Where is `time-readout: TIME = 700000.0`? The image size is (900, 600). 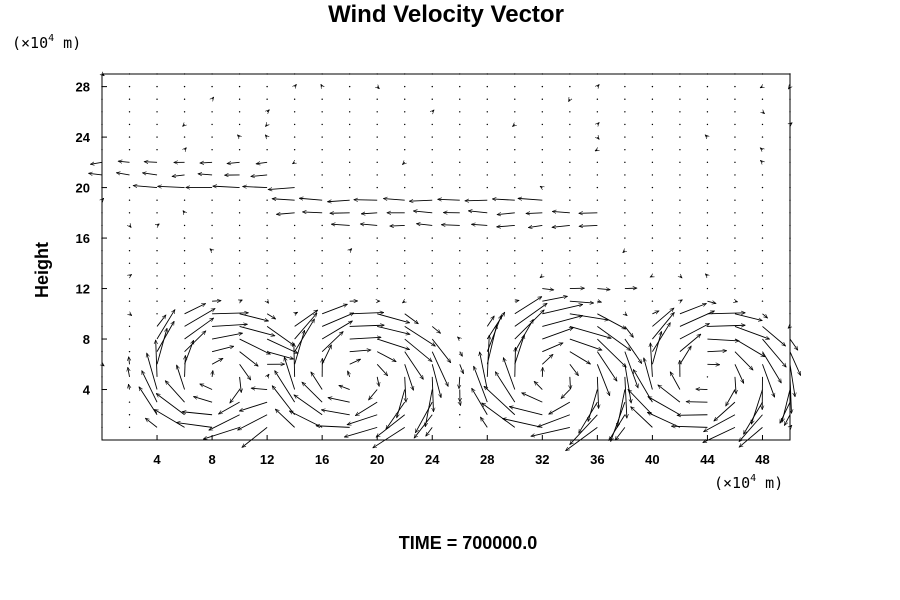 time-readout: TIME = 700000.0 is located at coordinates (468, 543).